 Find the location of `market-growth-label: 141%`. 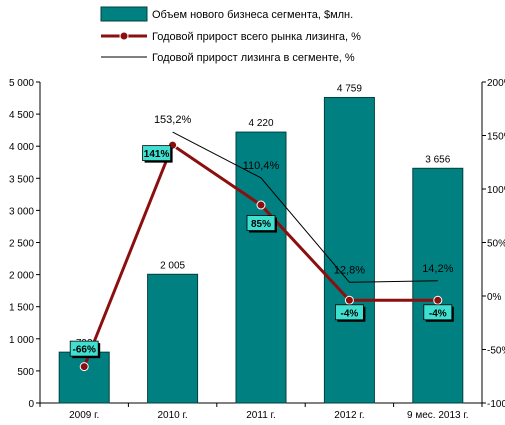

market-growth-label: 141% is located at coordinates (157, 154).